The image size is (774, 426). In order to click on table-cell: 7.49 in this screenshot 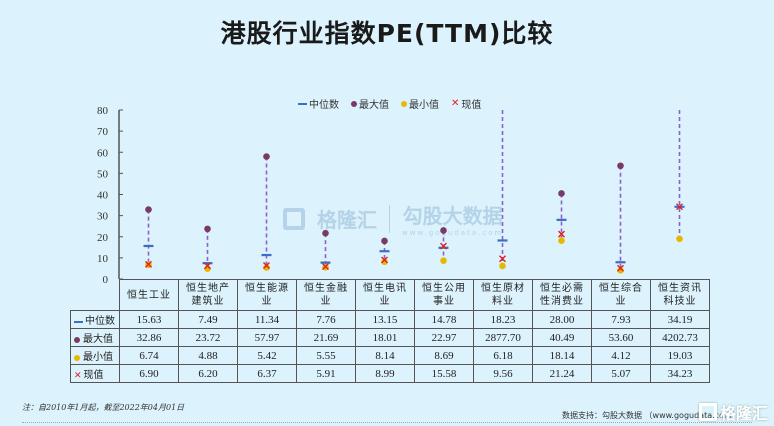, I will do `click(208, 319)`.